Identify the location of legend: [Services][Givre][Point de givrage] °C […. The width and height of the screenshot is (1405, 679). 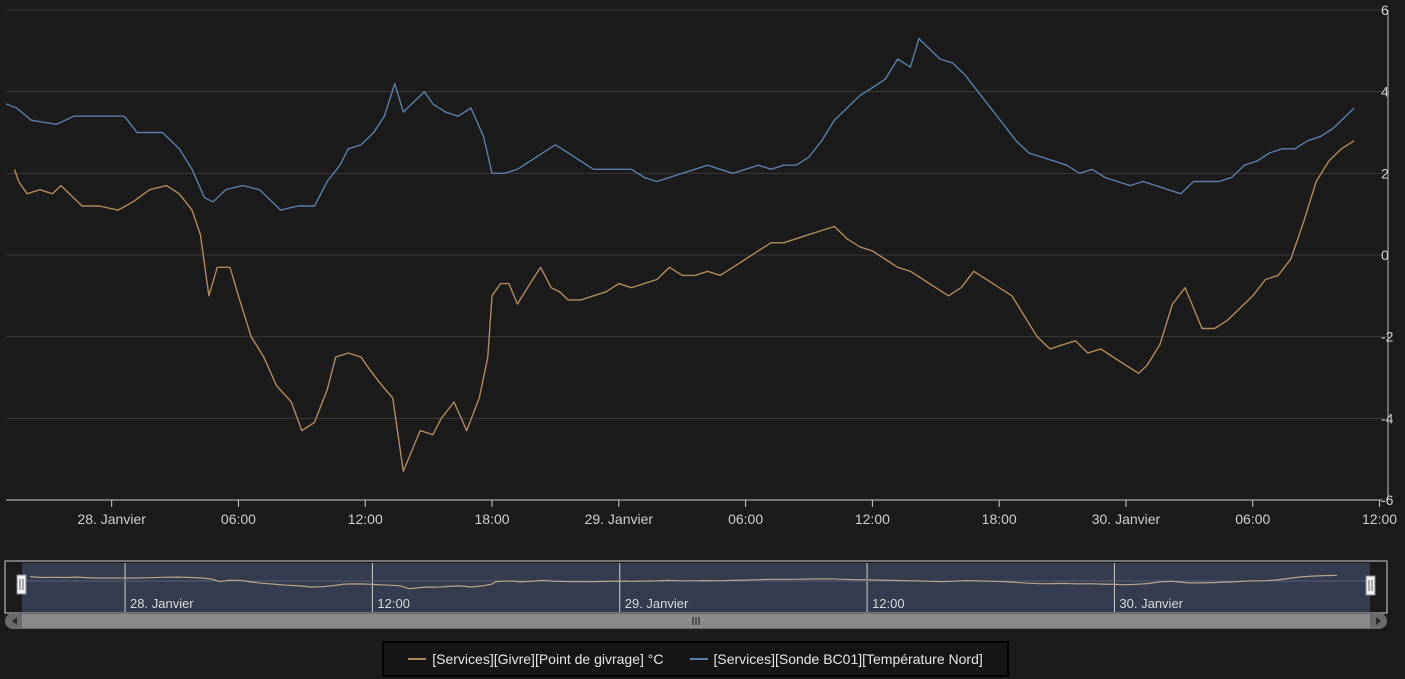
(695, 659).